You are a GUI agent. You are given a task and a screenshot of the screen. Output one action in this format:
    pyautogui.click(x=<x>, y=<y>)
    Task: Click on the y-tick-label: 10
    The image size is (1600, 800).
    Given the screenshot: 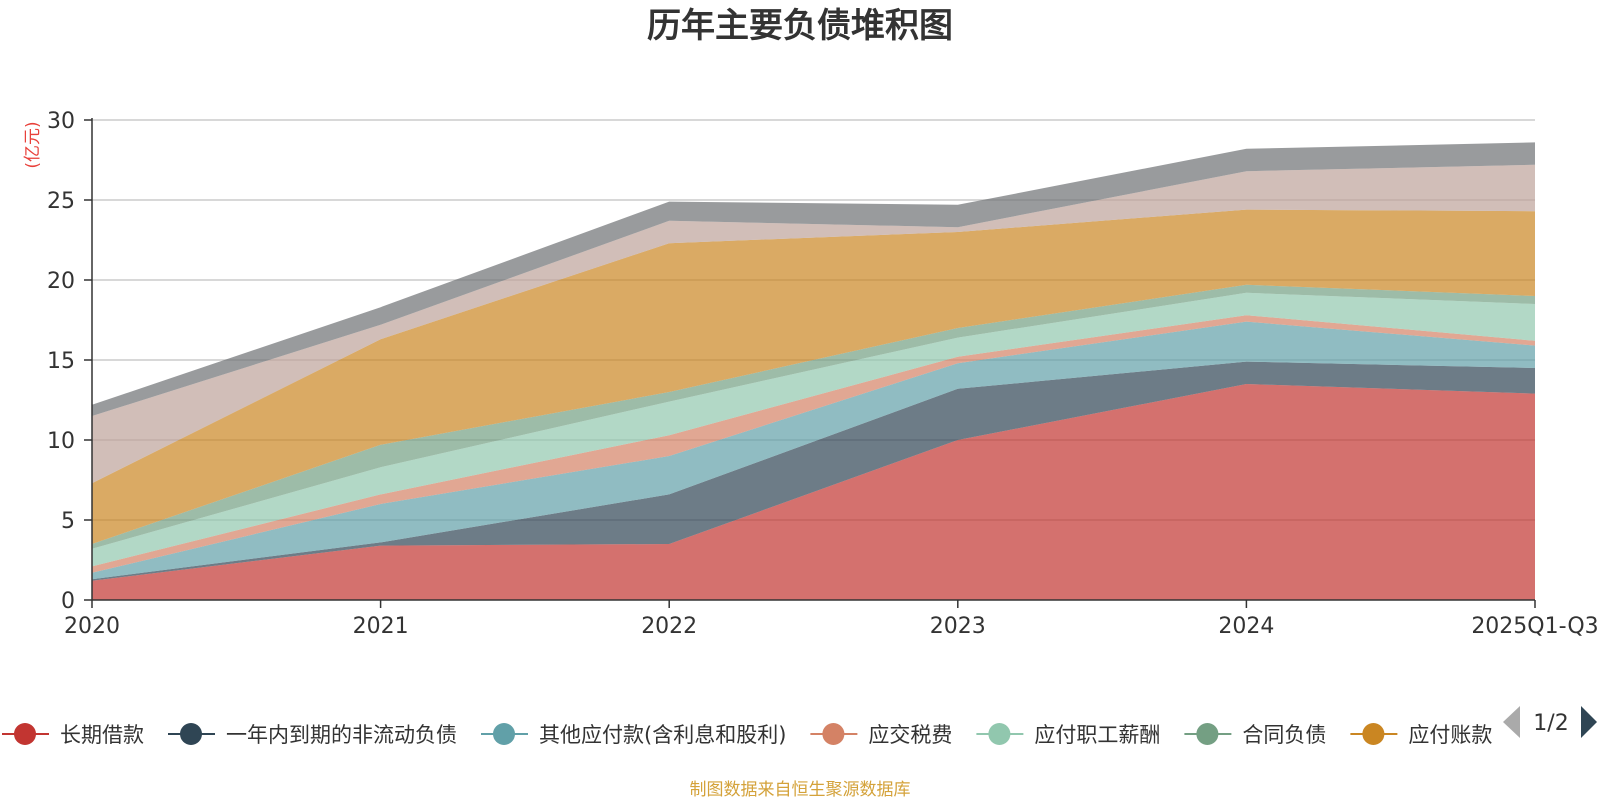 What is the action you would take?
    pyautogui.click(x=61, y=441)
    